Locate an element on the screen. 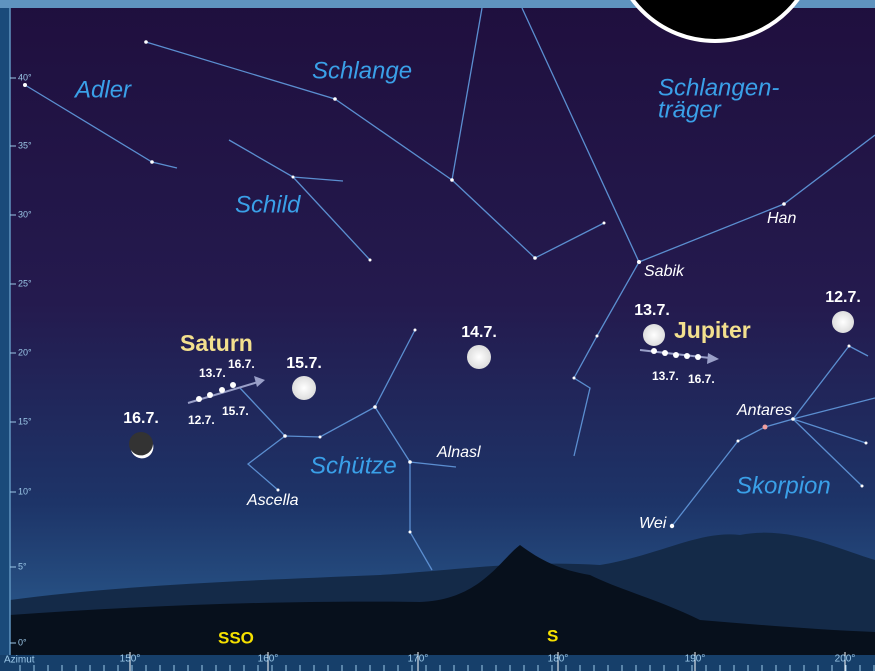 Image resolution: width=875 pixels, height=671 pixels. star-label: Sabik is located at coordinates (664, 271).